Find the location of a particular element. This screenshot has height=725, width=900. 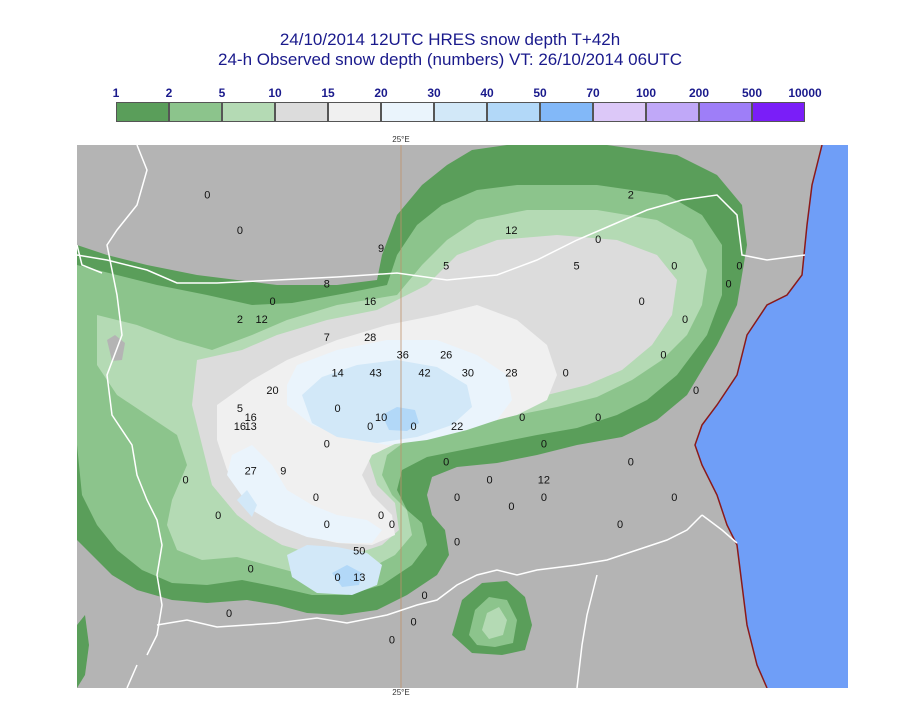

map-title-line2: 24-h Observed snow depth (numbers) VT is located at coordinates (450, 59).